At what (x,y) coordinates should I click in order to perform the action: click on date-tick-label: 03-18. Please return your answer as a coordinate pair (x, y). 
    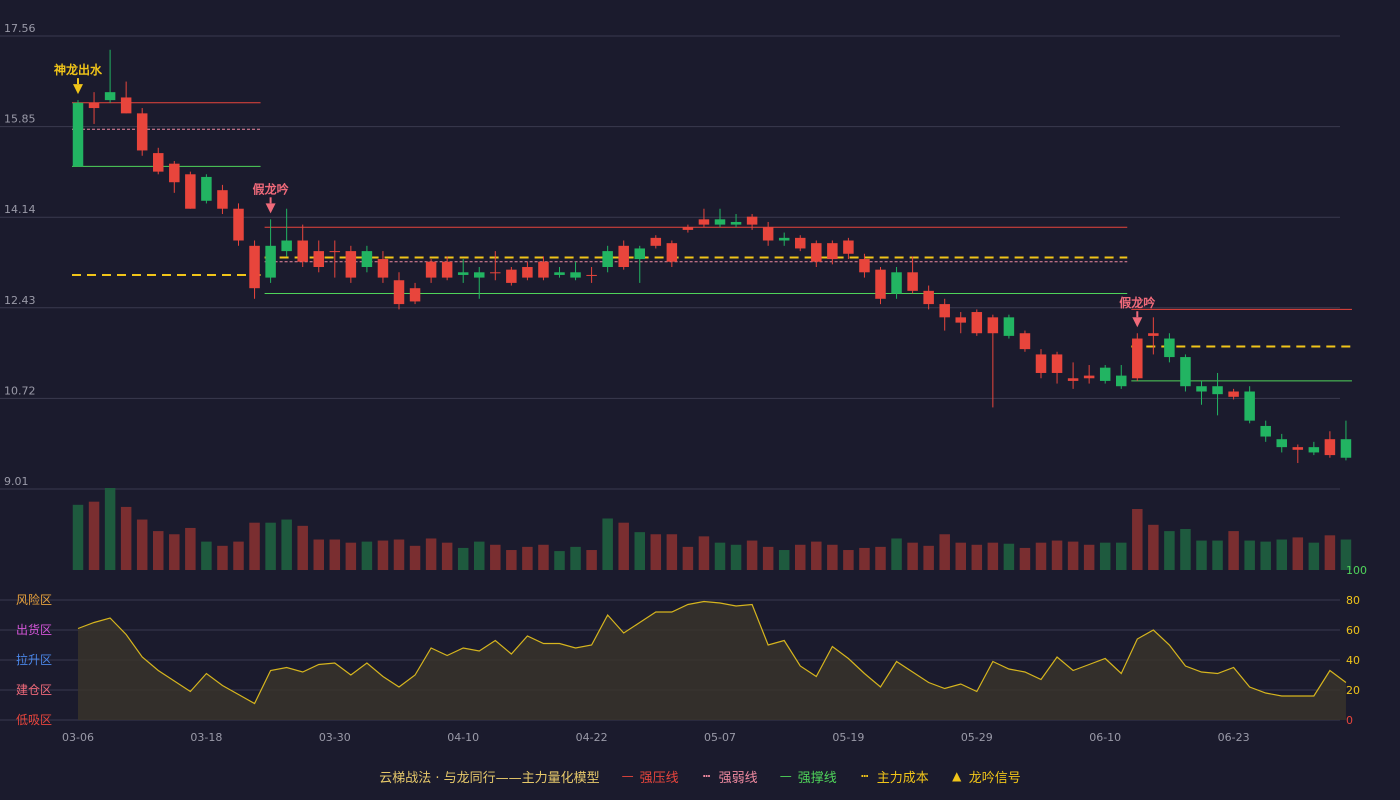
    Looking at the image, I should click on (206, 737).